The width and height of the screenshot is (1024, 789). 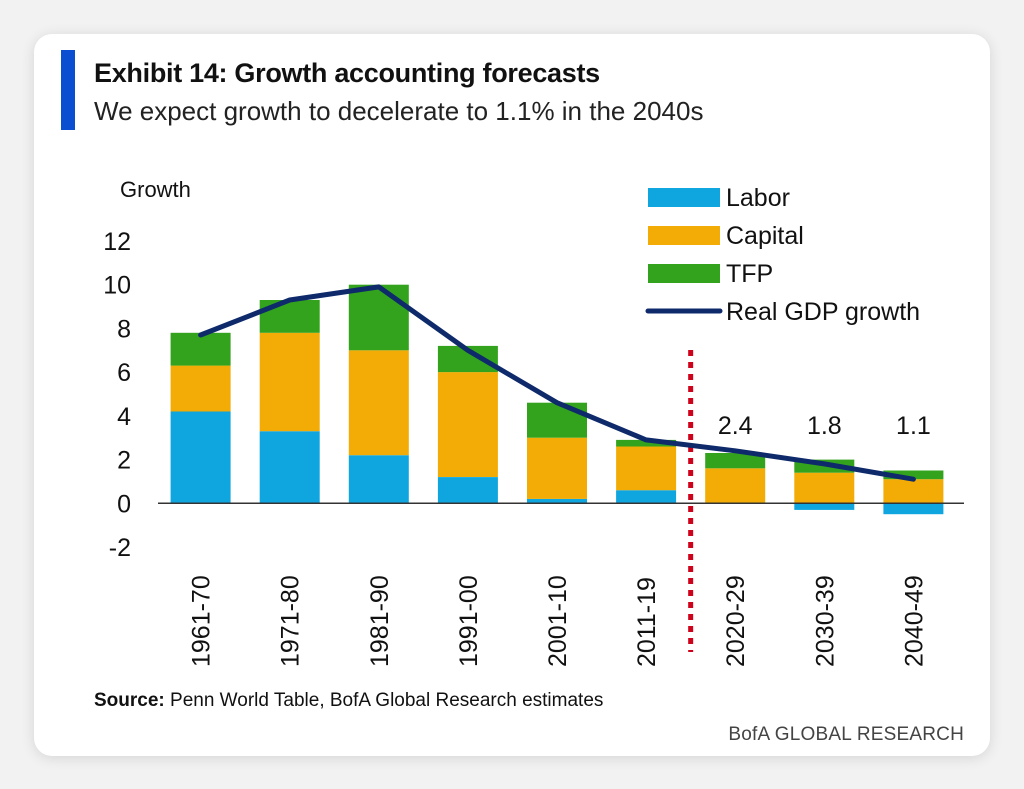 What do you see at coordinates (749, 274) in the screenshot?
I see `legend-label-tfp: TFP` at bounding box center [749, 274].